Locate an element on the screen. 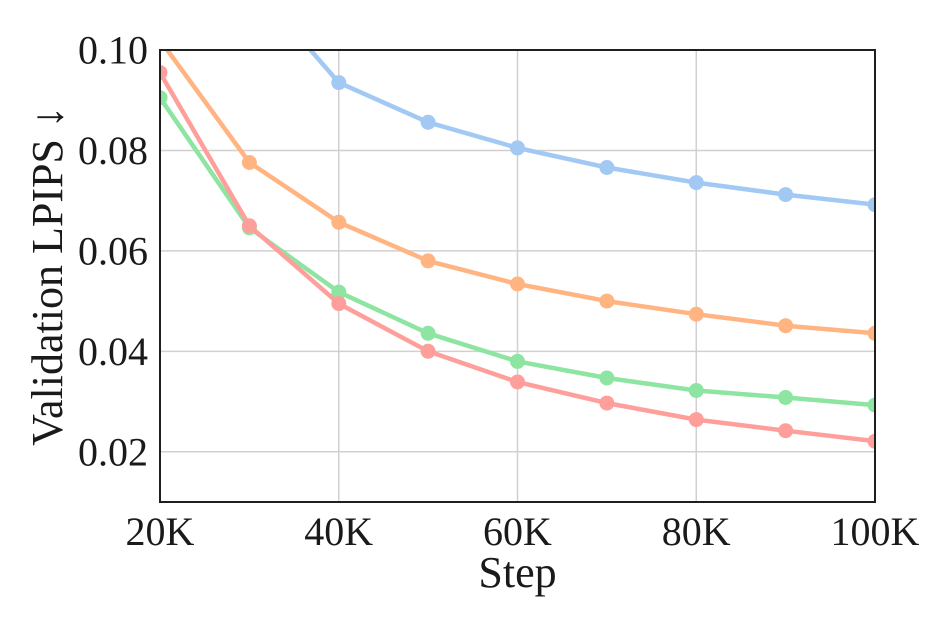  y-tick-label: 0.02 is located at coordinates (113, 451).